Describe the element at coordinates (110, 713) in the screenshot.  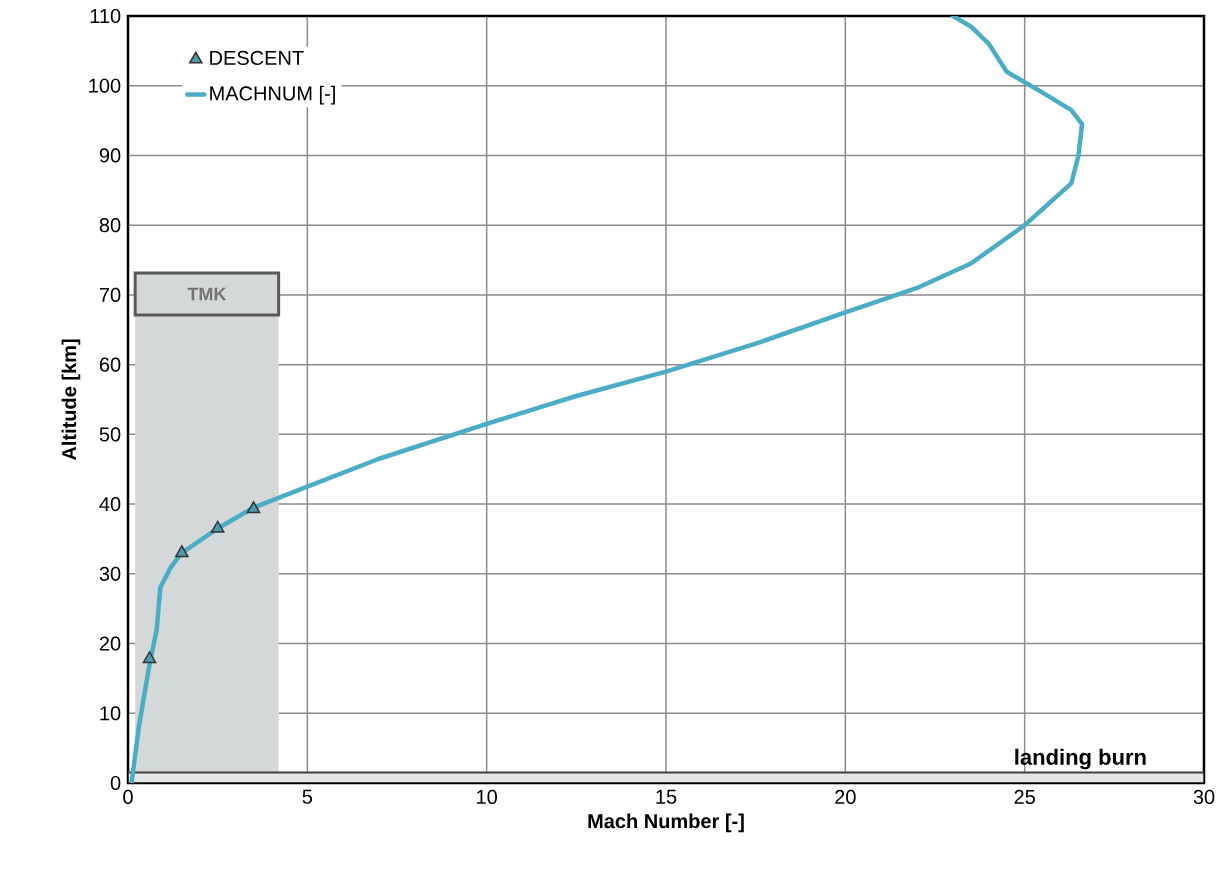
I see `y-tick-label: 10` at that location.